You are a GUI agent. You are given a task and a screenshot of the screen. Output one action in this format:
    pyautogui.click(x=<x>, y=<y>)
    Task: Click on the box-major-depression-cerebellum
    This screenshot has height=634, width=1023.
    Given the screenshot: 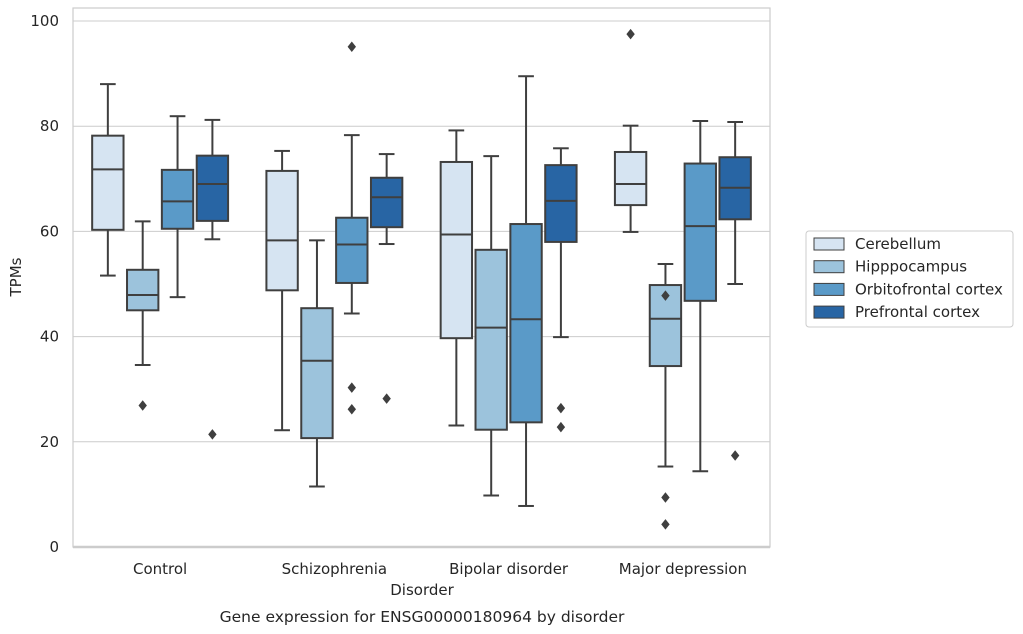 What is the action you would take?
    pyautogui.click(x=630, y=130)
    